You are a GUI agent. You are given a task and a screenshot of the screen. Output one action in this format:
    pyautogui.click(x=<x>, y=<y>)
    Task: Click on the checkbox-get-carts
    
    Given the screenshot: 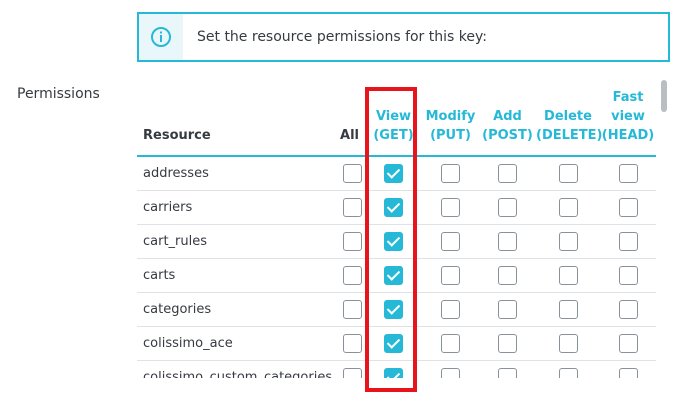 What is the action you would take?
    pyautogui.click(x=393, y=275)
    